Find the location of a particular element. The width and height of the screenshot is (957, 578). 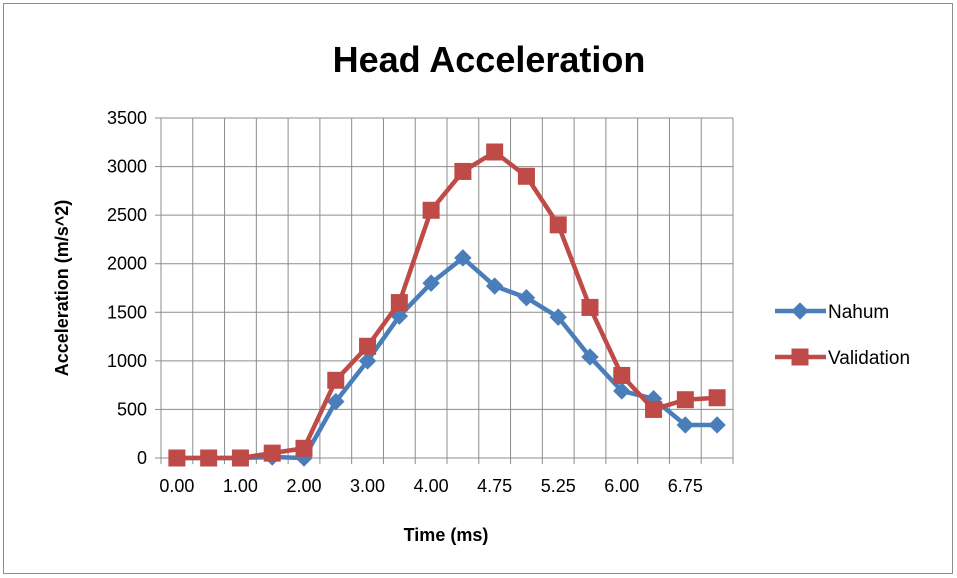

x-tick-label-12: 5.25 is located at coordinates (558, 486).